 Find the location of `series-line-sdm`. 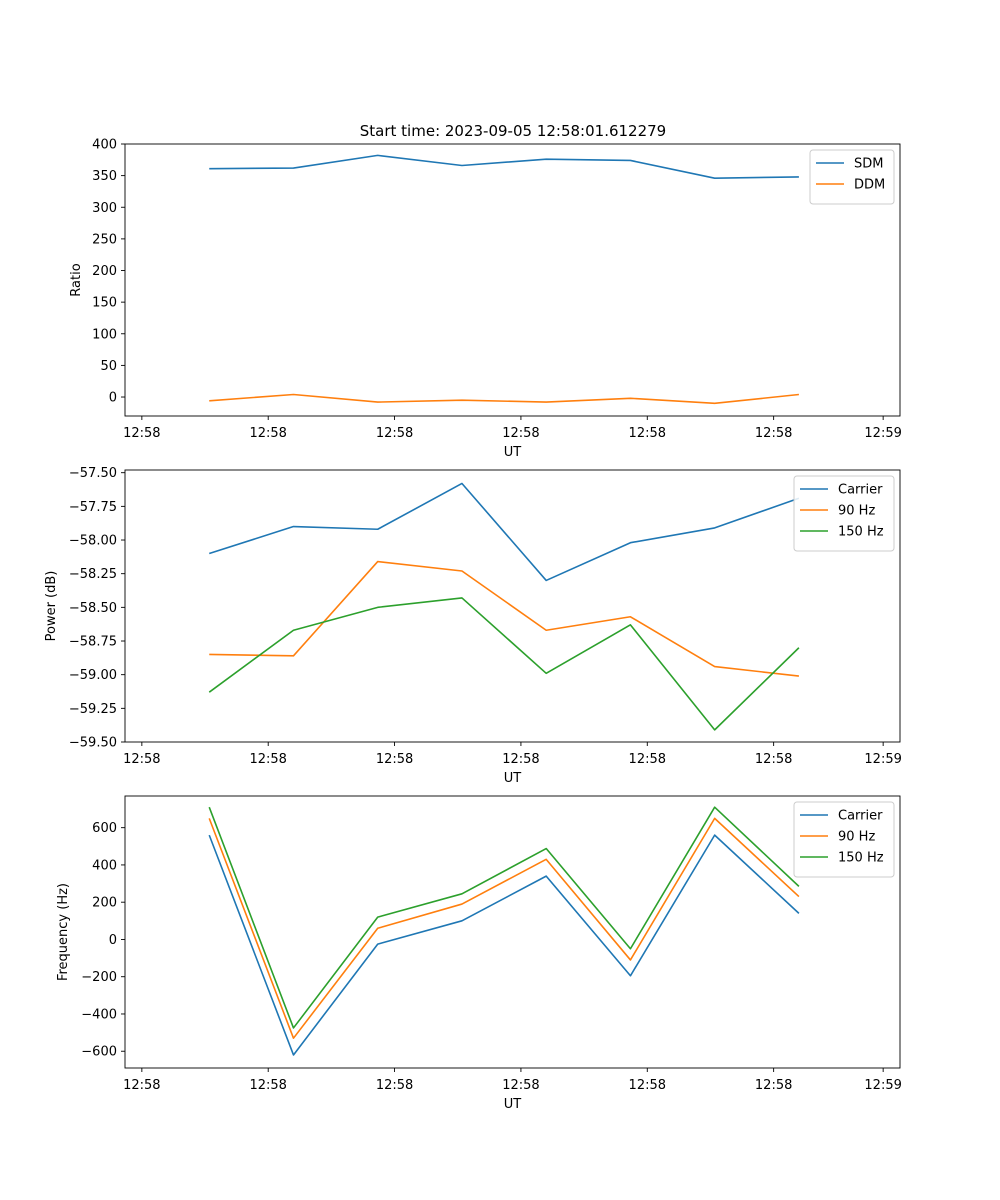

series-line-sdm is located at coordinates (504, 166).